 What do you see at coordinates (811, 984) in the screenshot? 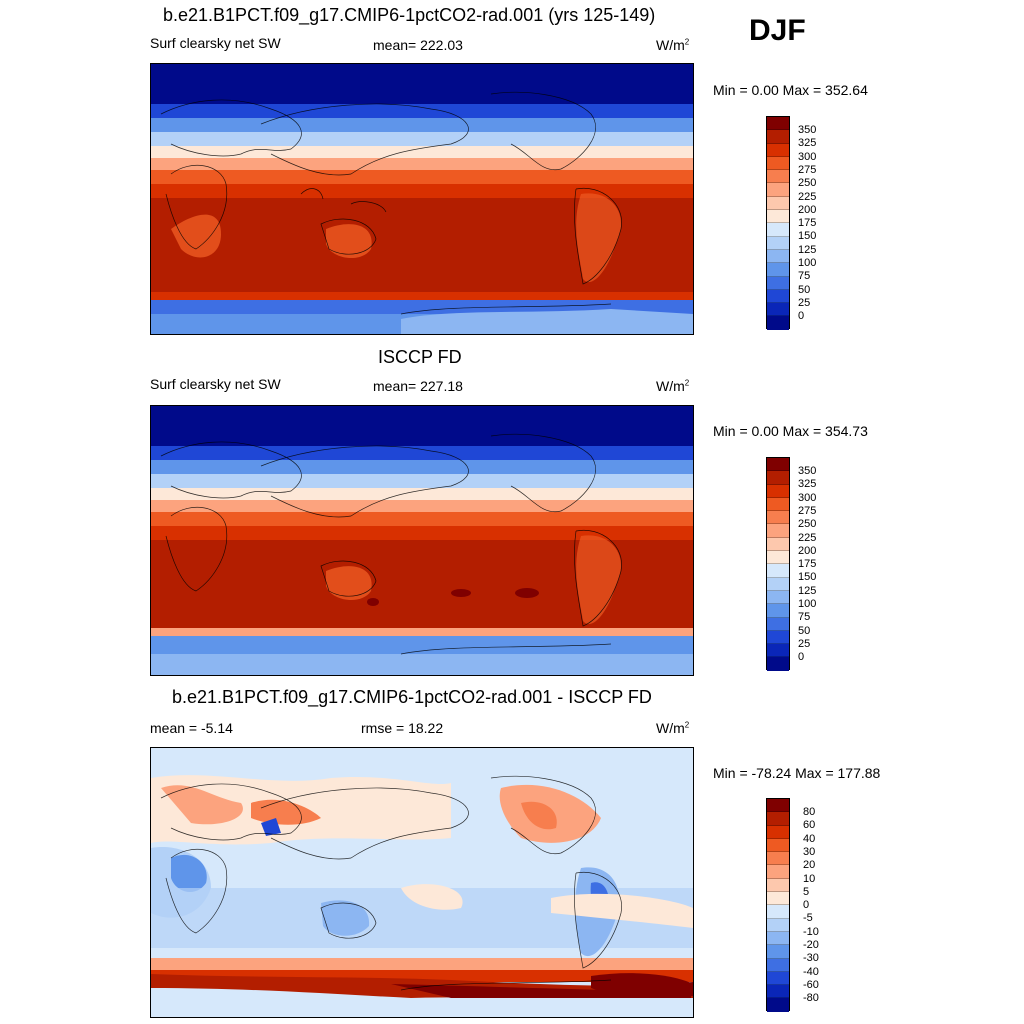
I see `cbar-tick: -60` at bounding box center [811, 984].